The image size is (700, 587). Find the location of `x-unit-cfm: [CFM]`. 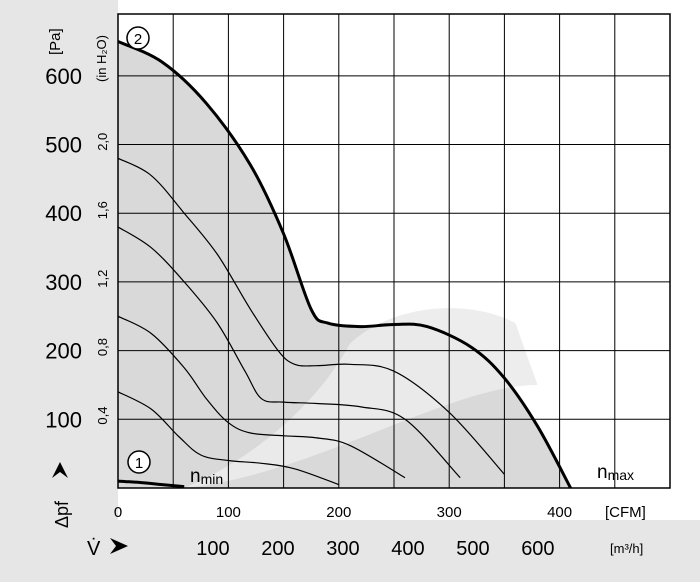

x-unit-cfm: [CFM] is located at coordinates (625, 512).